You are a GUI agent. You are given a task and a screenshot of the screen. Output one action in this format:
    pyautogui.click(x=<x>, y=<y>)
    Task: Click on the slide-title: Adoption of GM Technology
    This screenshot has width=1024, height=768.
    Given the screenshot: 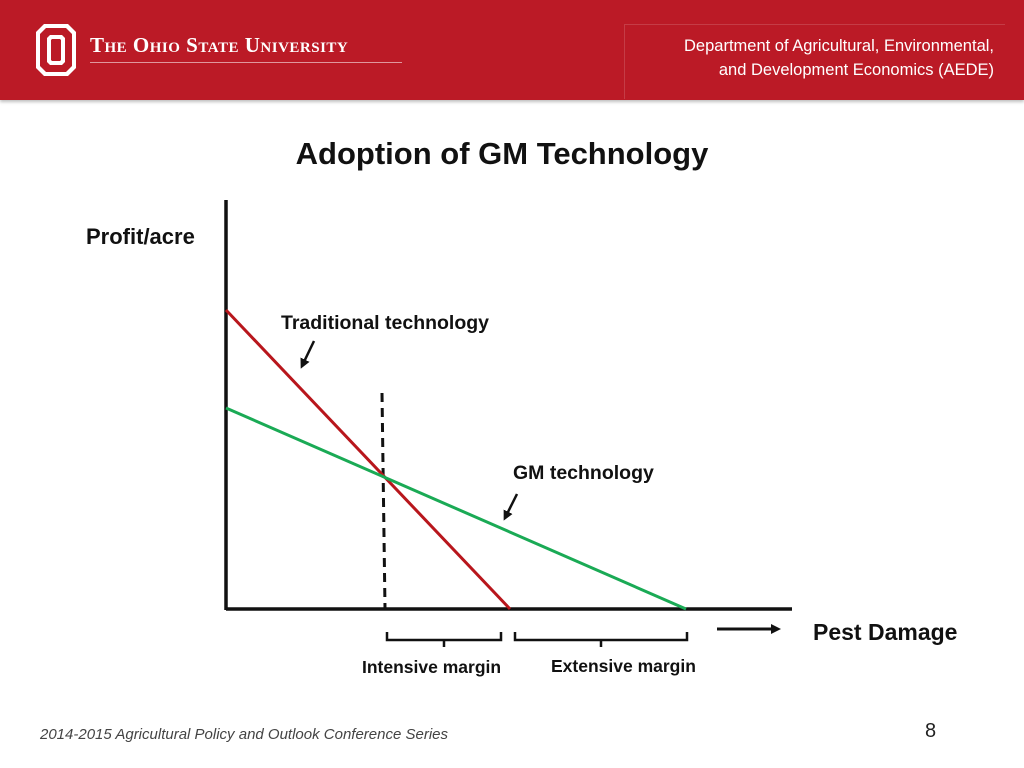 What is the action you would take?
    pyautogui.click(x=502, y=153)
    